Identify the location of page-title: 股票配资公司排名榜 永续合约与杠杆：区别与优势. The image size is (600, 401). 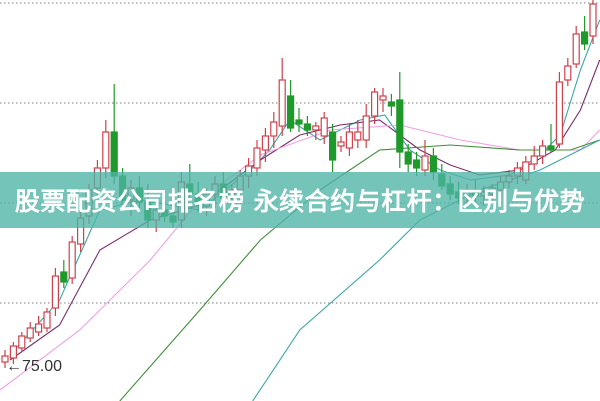
(300, 201).